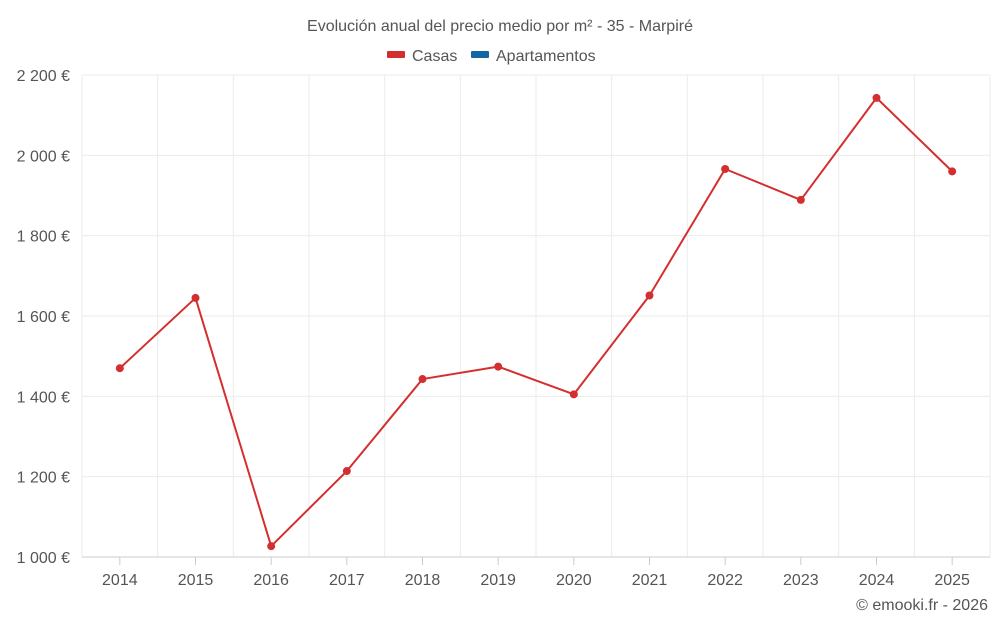 This screenshot has height=625, width=1000. I want to click on legend: Casas Apartamentos, so click(491, 56).